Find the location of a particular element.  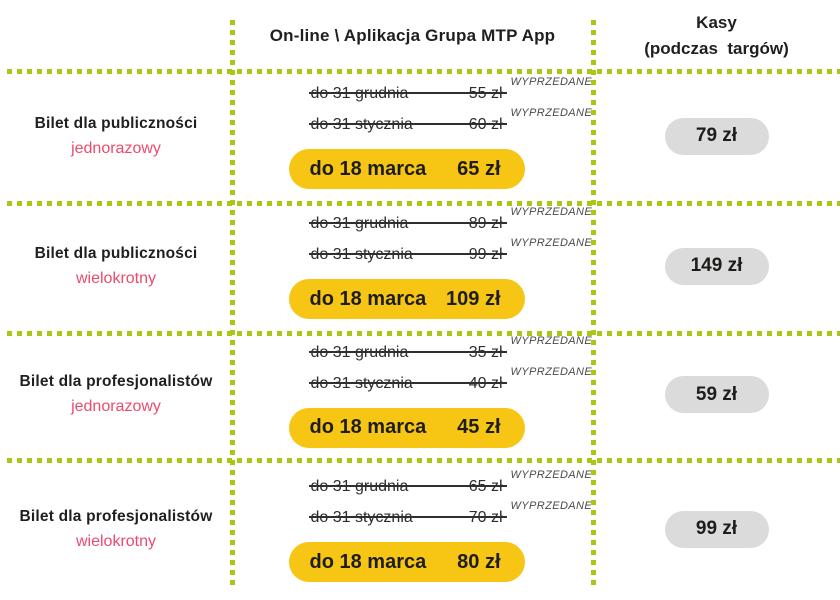

expired-tier: do 31 grudnia 55 zł WYPRZEDANE is located at coordinates (450, 90).